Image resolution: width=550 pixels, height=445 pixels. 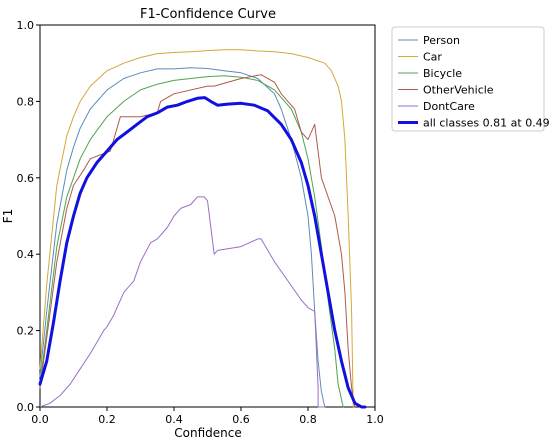 I want to click on legend-label: all classes 0.81 at 0.492, so click(x=486, y=123).